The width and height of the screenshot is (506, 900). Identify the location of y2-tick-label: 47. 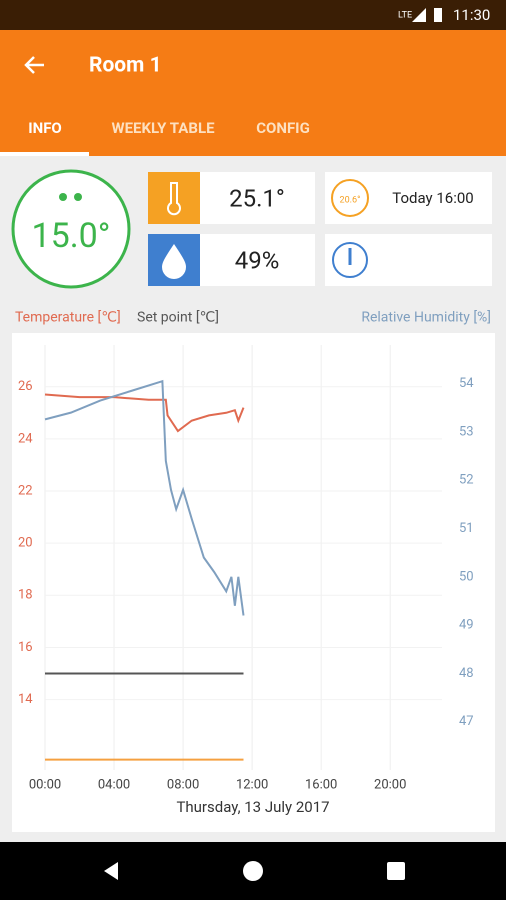
(466, 721).